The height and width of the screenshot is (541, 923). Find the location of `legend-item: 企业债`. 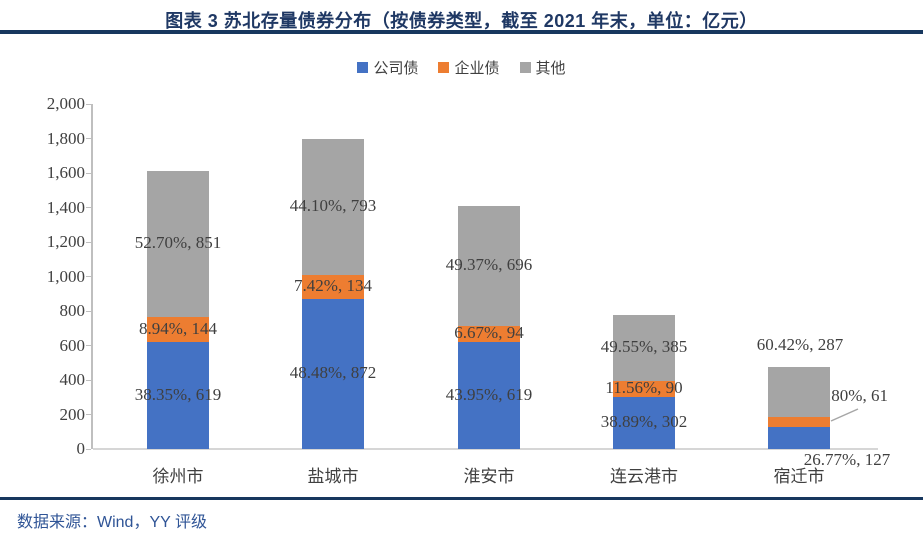

legend-item: 企业债 is located at coordinates (469, 67).